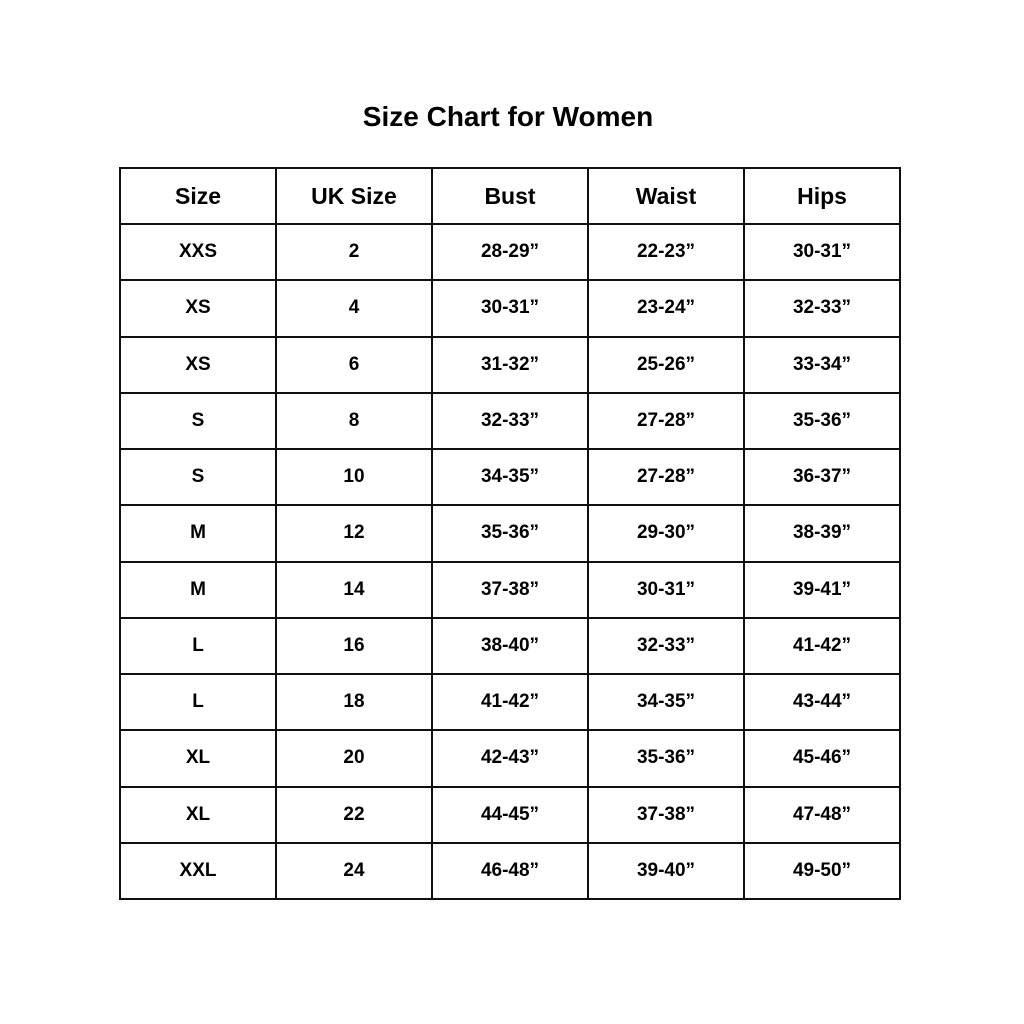  I want to click on column-header-bust: Bust, so click(510, 196).